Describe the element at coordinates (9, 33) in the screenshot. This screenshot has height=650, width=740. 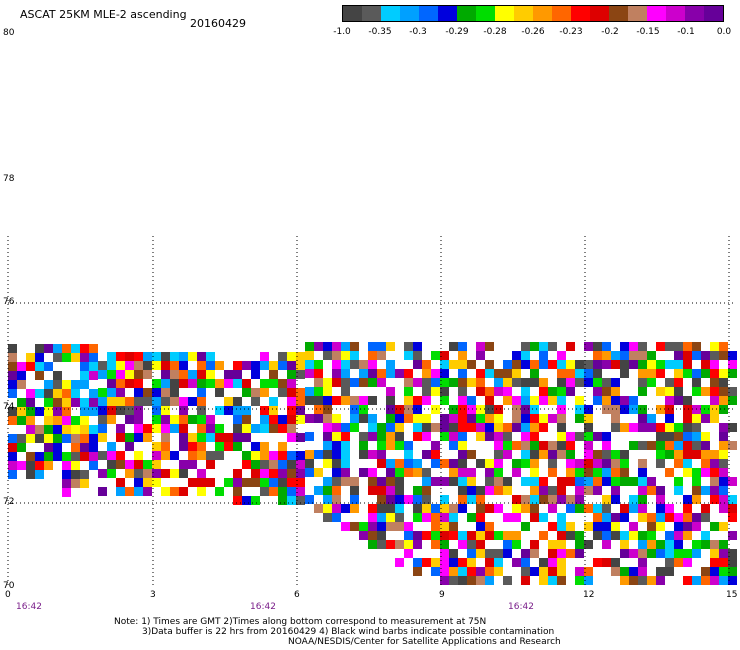
I see `lat-tick-80: 80` at that location.